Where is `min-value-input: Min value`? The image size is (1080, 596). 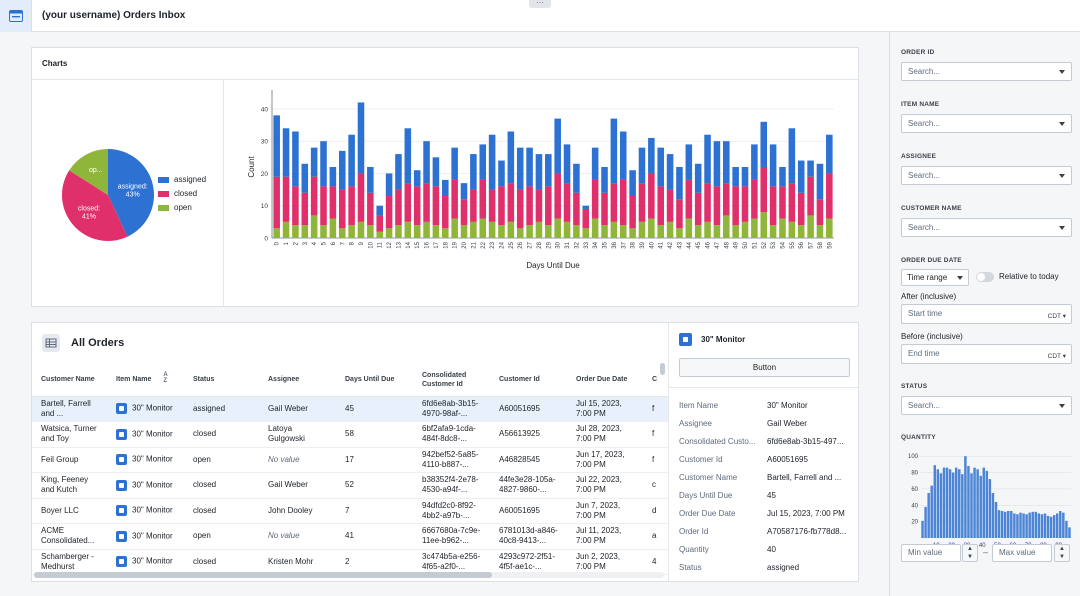
min-value-input: Min value is located at coordinates (931, 553).